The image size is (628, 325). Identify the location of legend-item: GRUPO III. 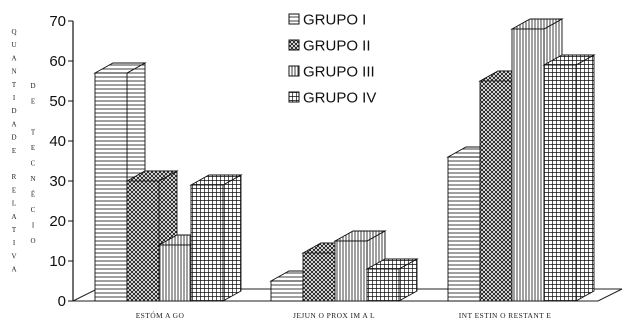
(331, 72).